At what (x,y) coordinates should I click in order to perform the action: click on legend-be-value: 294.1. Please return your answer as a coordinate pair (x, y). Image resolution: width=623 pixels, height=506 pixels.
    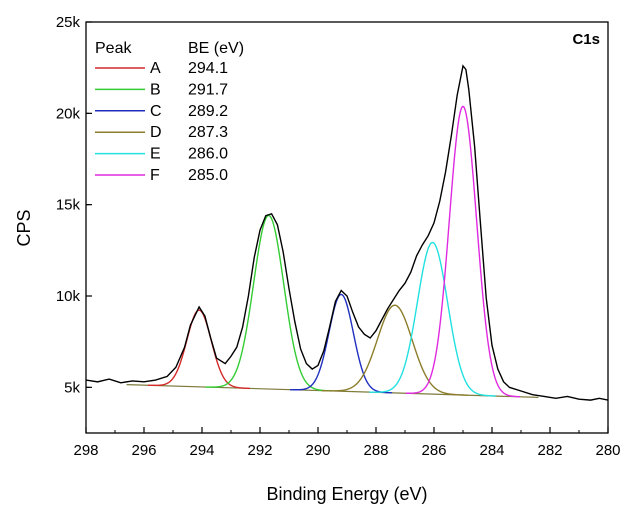
    Looking at the image, I should click on (208, 68).